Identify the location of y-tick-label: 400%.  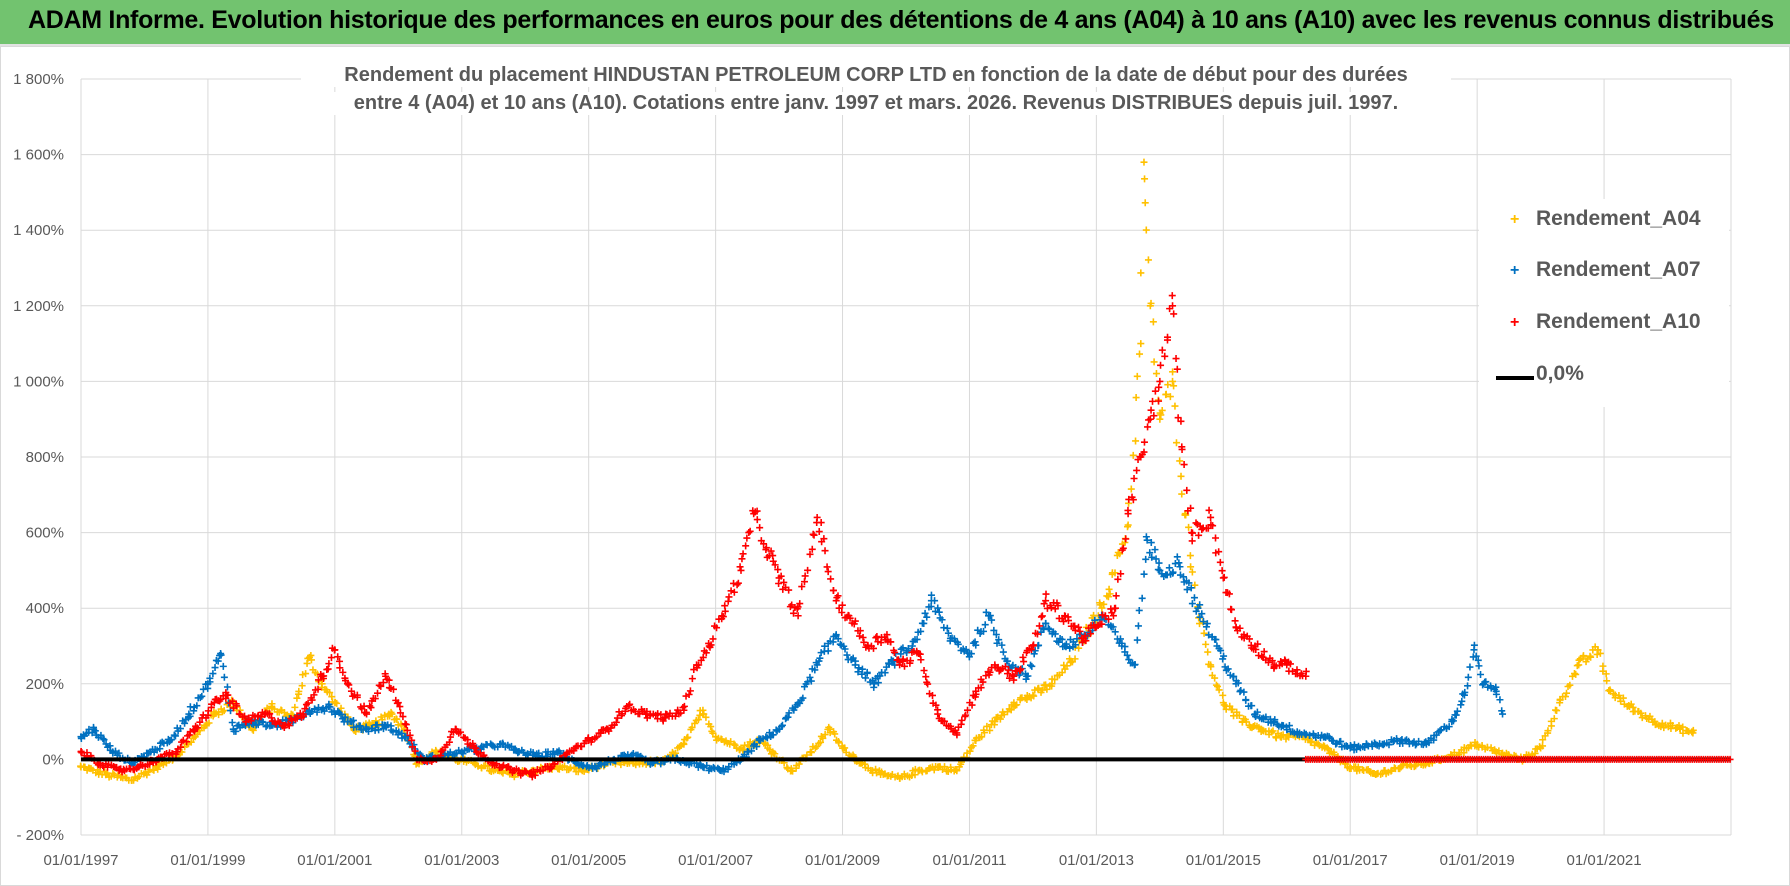
(45, 608).